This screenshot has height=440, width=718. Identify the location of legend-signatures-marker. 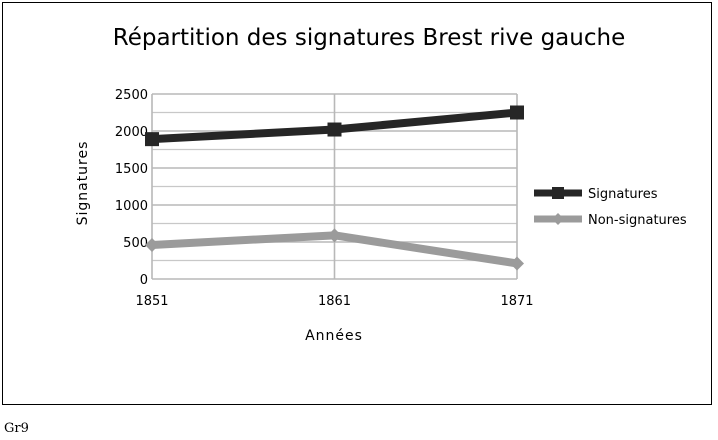
(558, 193).